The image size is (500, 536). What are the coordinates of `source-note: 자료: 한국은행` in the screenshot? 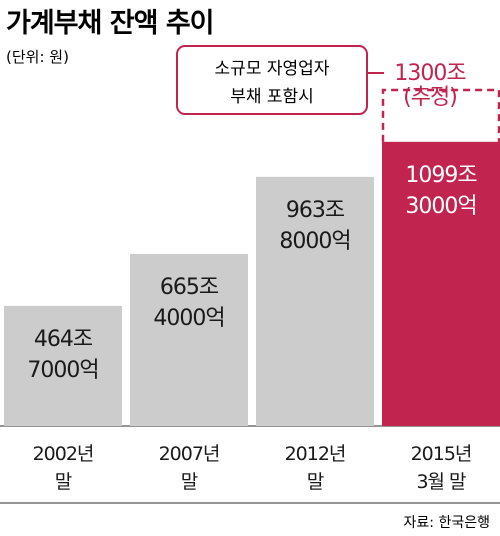 It's located at (447, 523).